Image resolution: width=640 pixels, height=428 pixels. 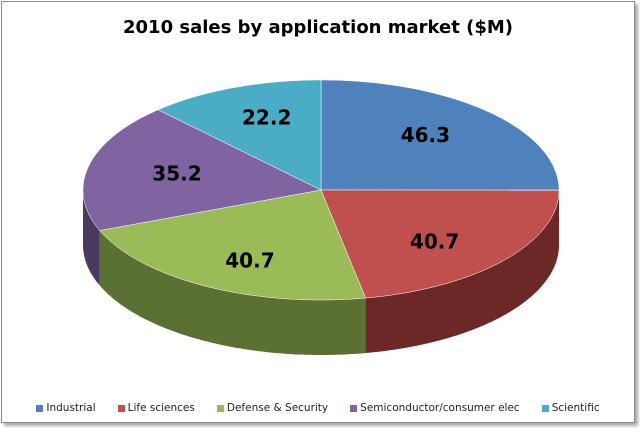 What do you see at coordinates (161, 408) in the screenshot?
I see `legend-label: Life sciences` at bounding box center [161, 408].